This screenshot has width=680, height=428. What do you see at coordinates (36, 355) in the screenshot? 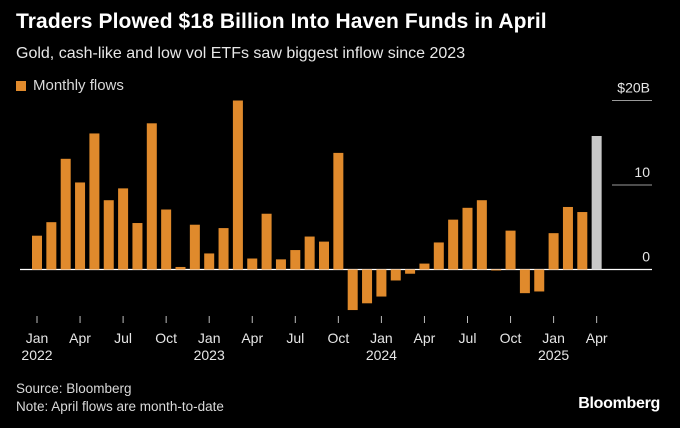
I see `x-tick-year: 2022` at bounding box center [36, 355].